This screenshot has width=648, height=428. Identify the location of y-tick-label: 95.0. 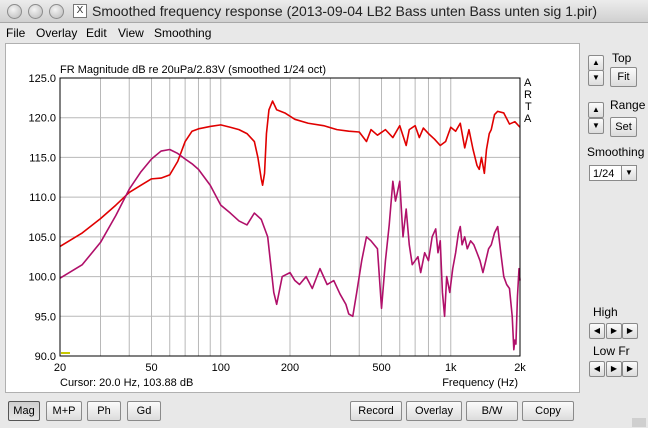
(45, 317).